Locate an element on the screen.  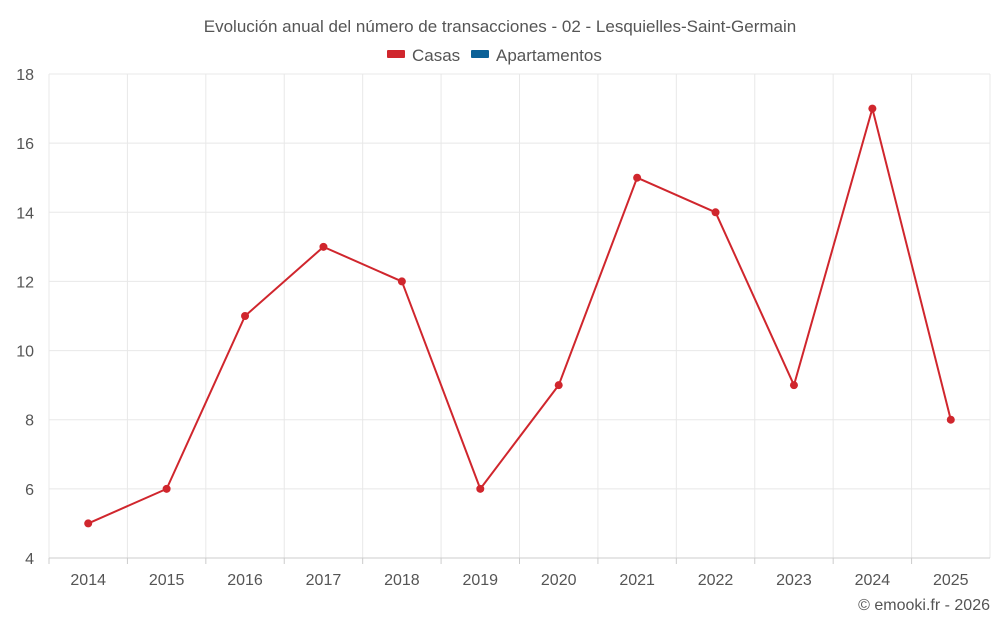
x-tick-label: 2018 is located at coordinates (402, 580).